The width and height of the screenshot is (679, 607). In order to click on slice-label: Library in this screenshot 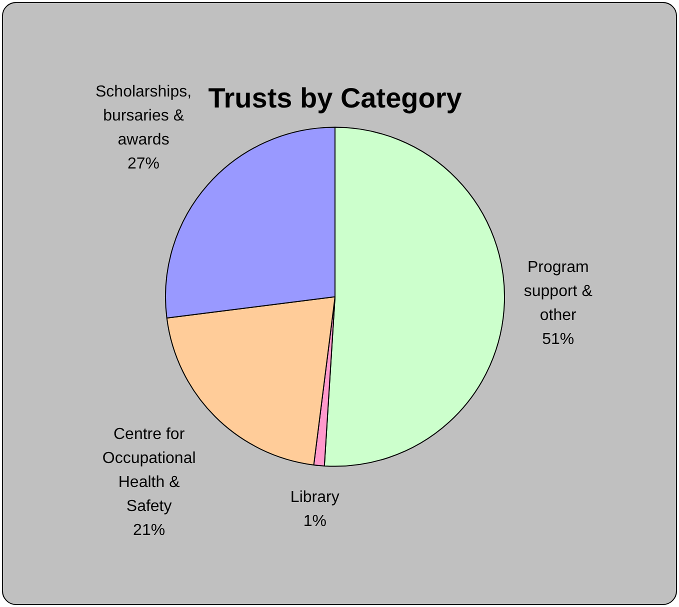, I will do `click(315, 497)`.